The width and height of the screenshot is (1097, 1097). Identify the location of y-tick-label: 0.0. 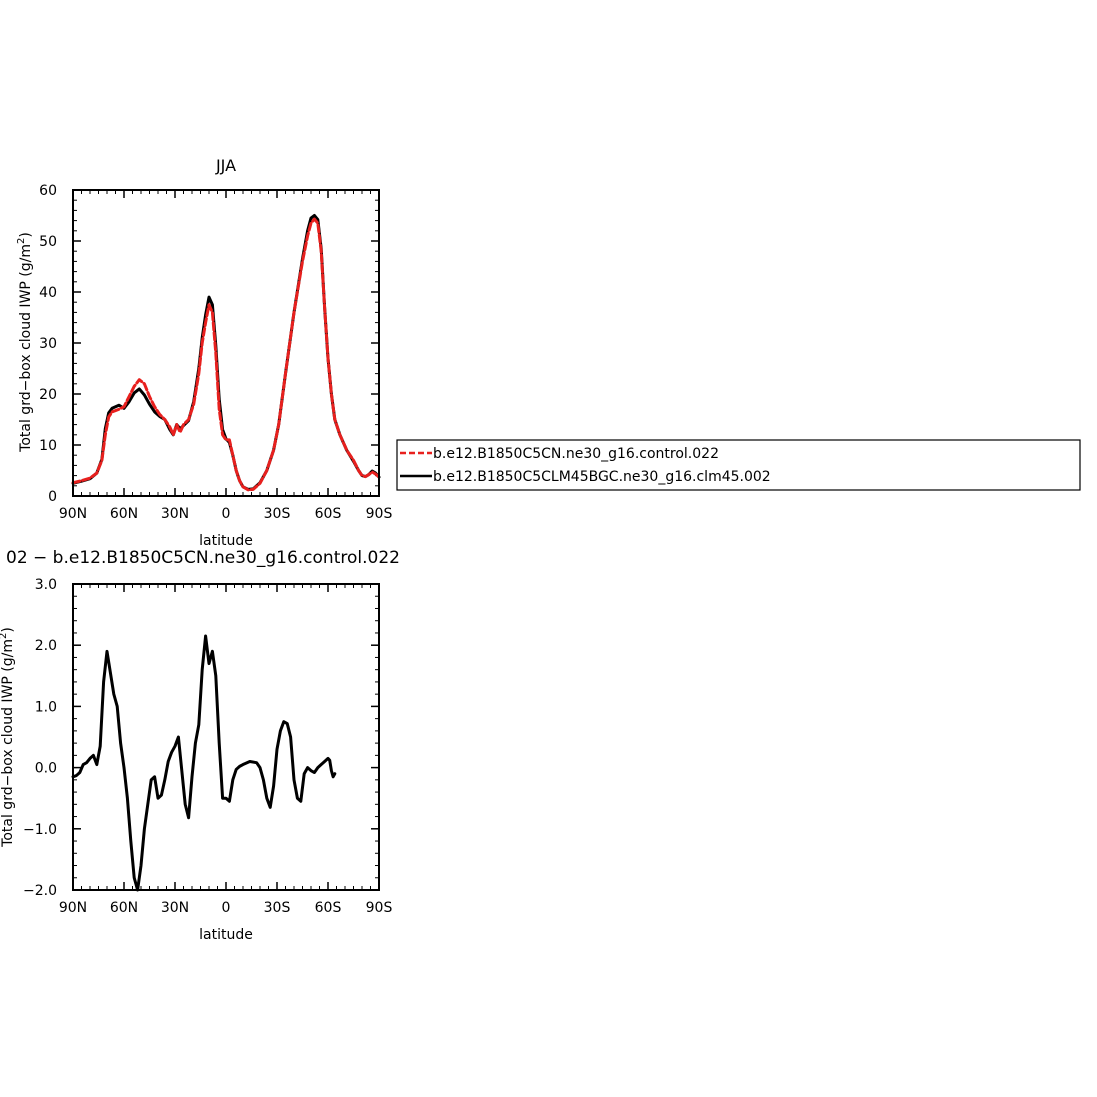
(46, 769).